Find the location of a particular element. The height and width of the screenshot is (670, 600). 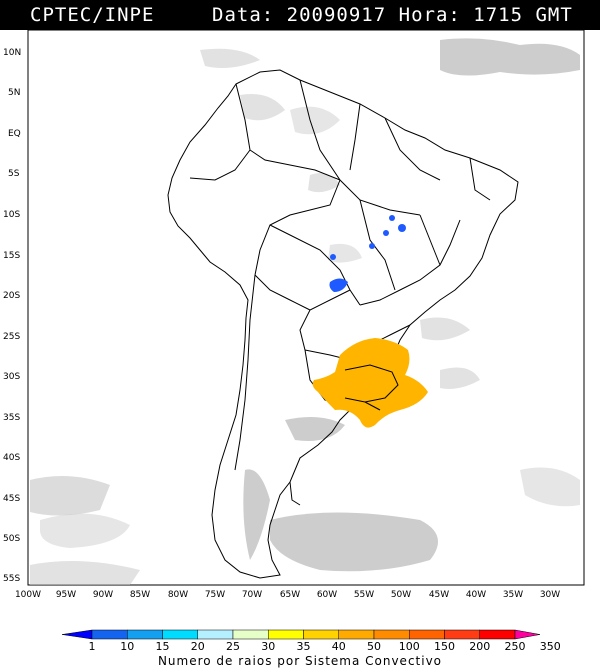

title-bar: CPTEC/INPE Data: 20090917 Hora: 1715 GMT is located at coordinates (300, 15).